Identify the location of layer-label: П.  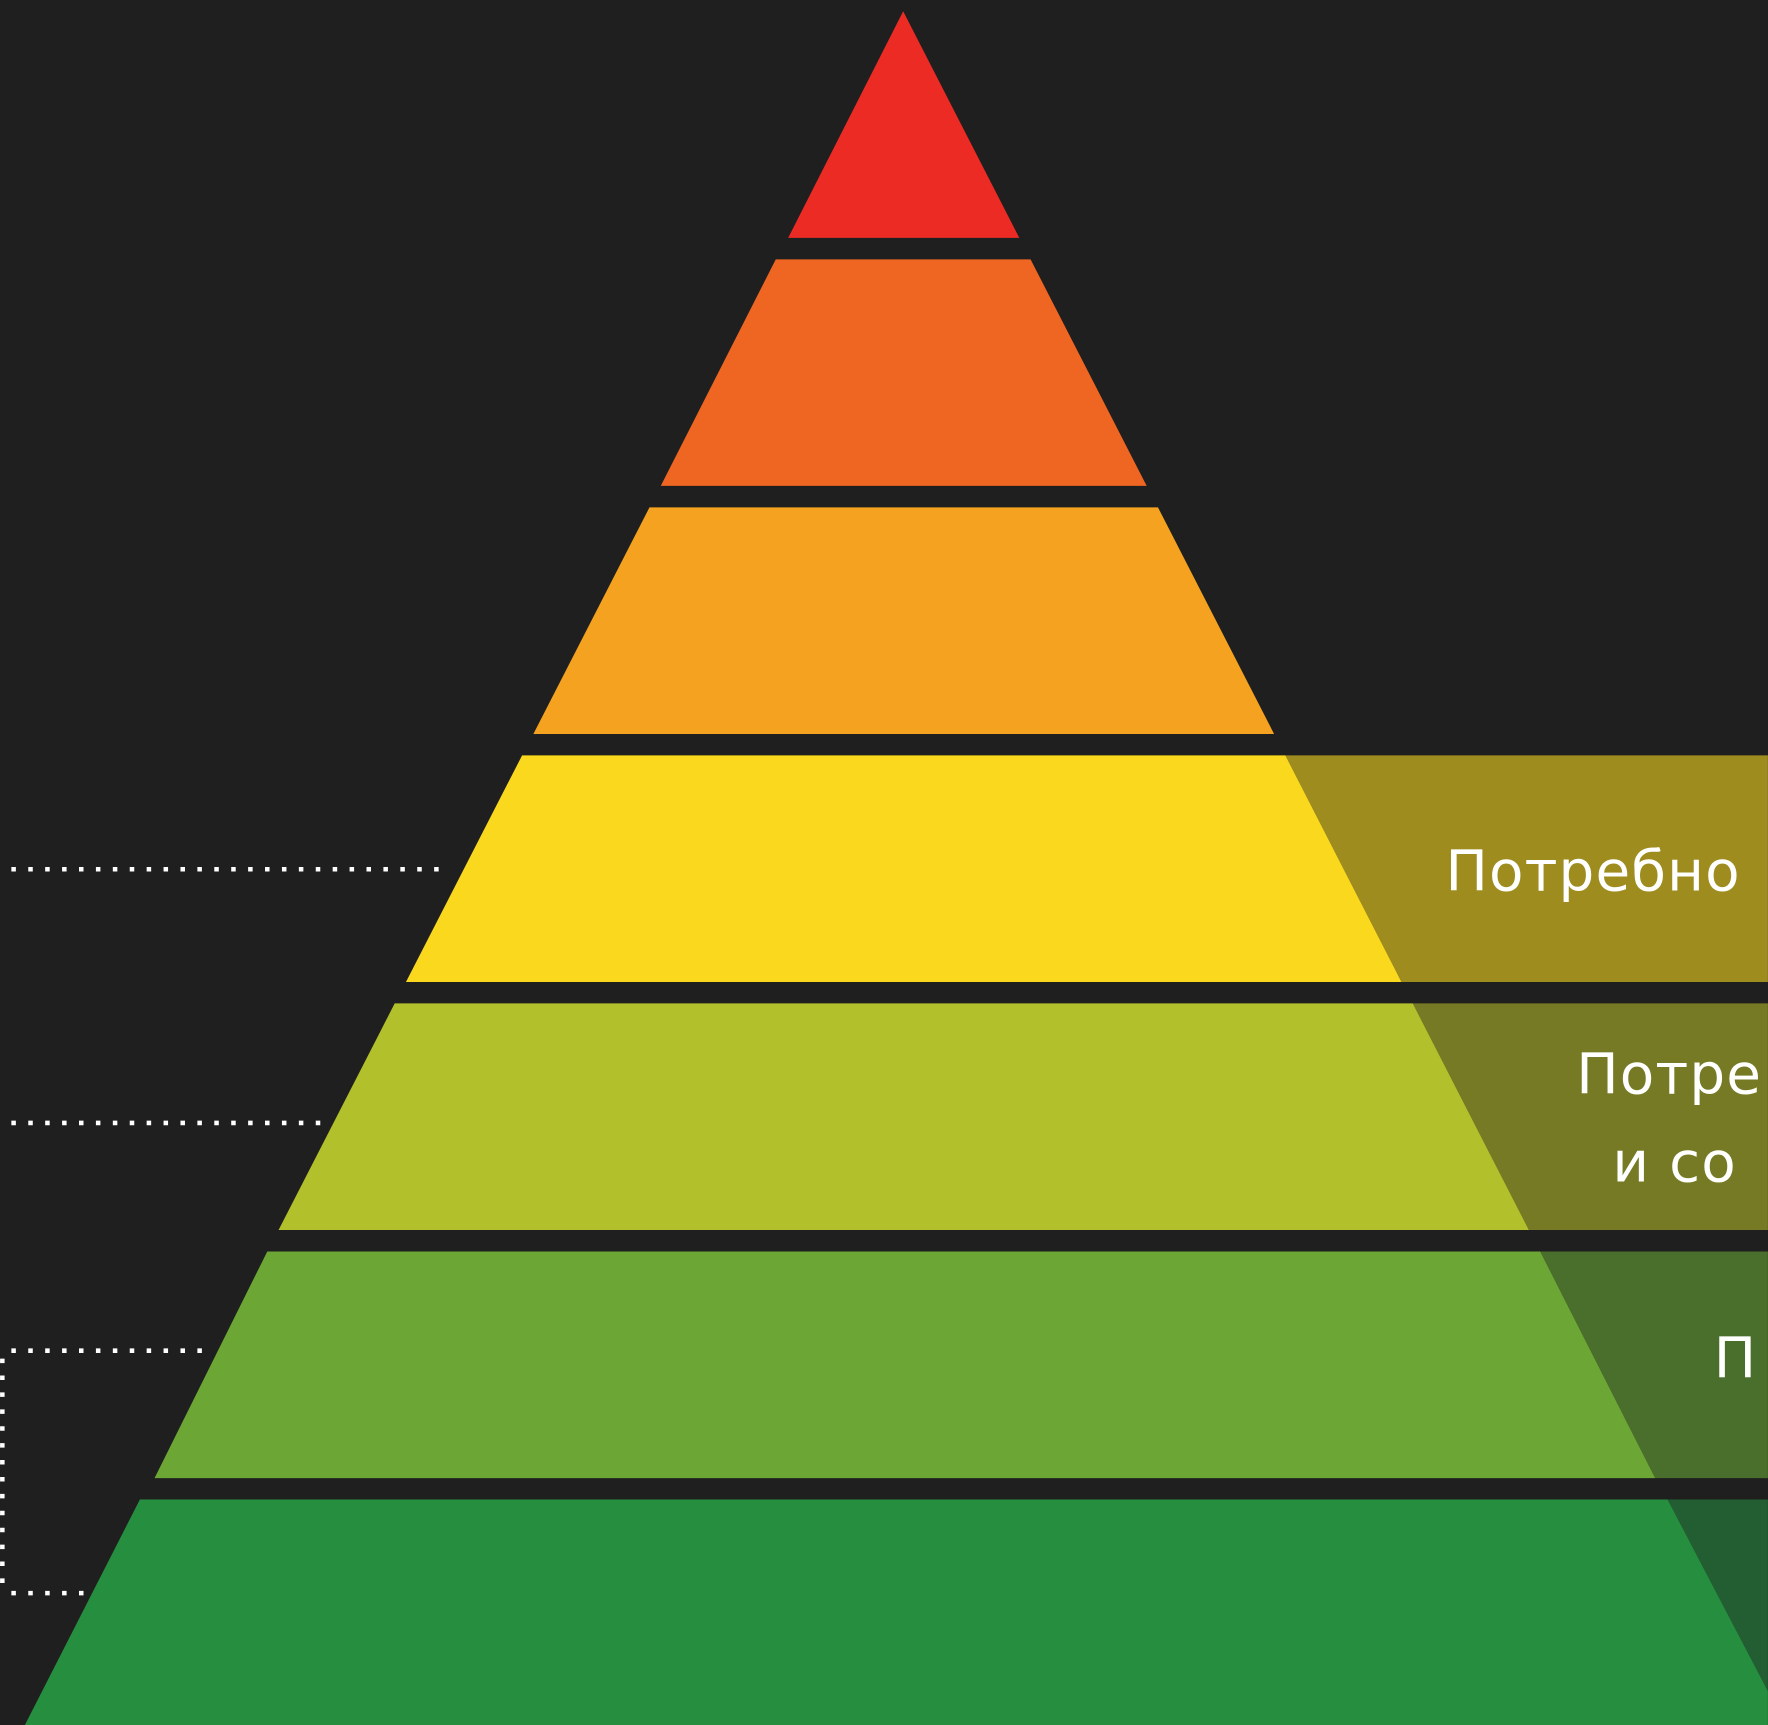
(1736, 1359).